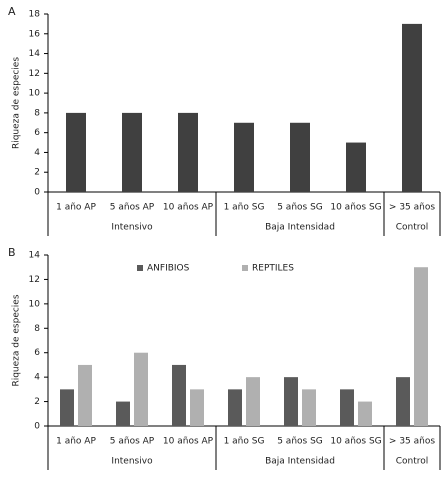  Describe the element at coordinates (273, 269) in the screenshot. I see `legend-label: REPTILES` at that location.